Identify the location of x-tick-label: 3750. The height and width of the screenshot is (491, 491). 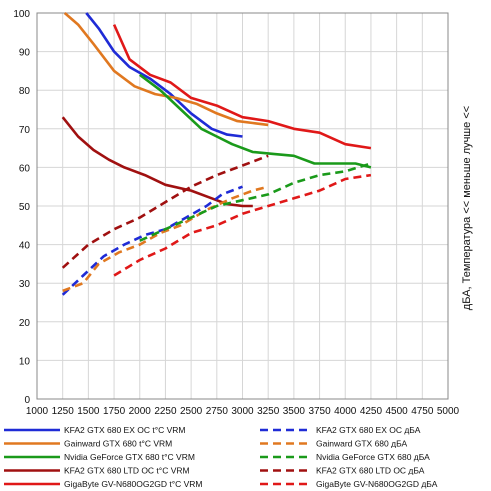
(319, 411).